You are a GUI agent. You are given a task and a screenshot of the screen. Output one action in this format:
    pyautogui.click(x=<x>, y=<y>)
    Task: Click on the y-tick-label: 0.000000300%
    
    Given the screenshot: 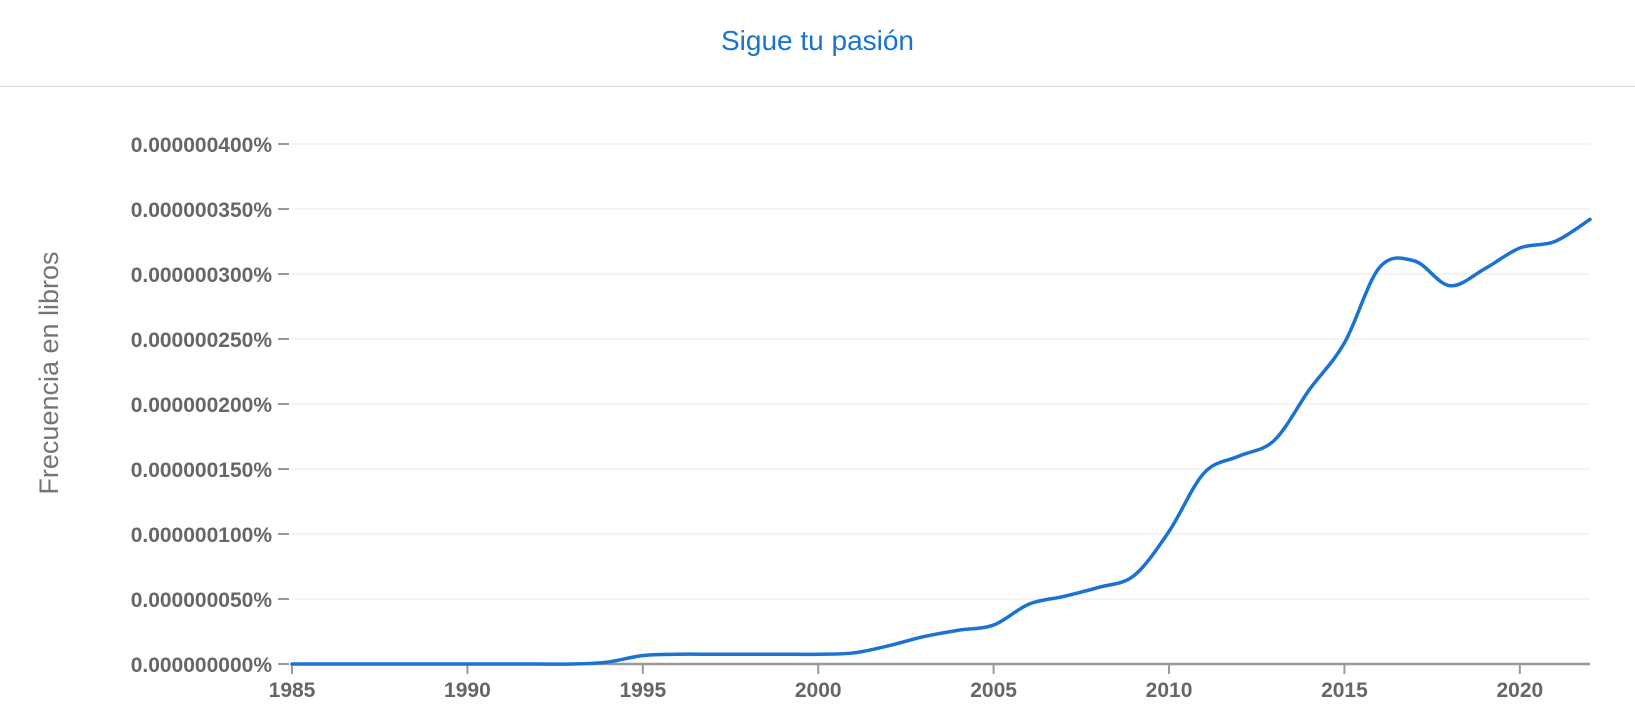 What is the action you would take?
    pyautogui.click(x=202, y=275)
    